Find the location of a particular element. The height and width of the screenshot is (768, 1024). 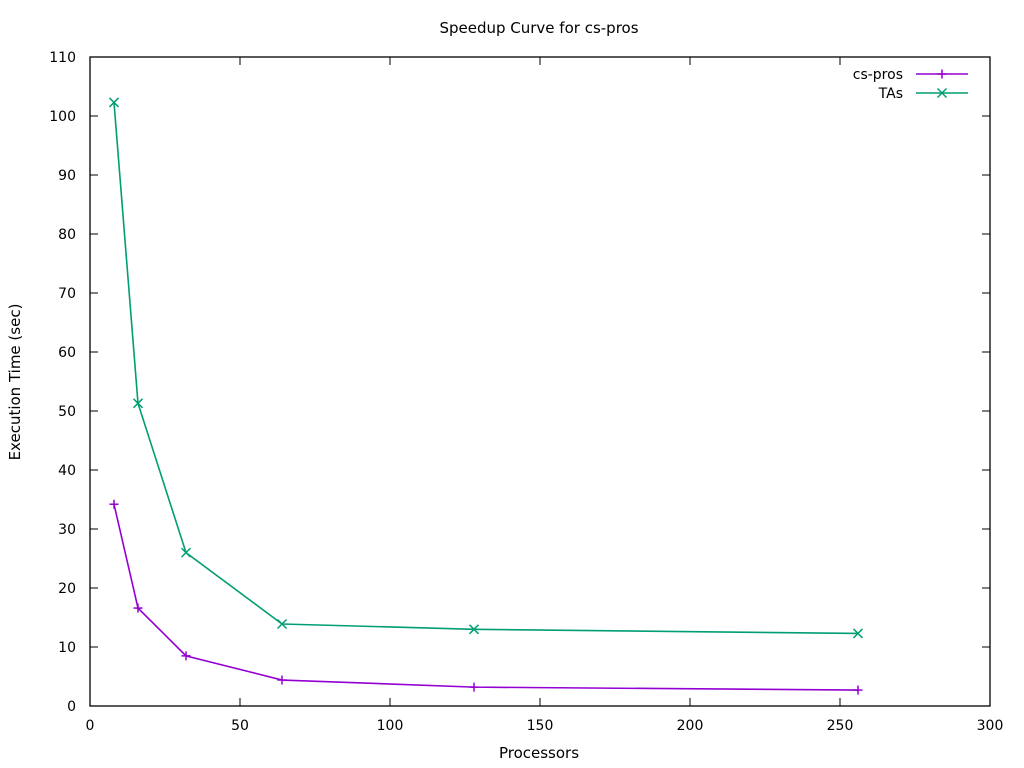

chart-title: Speedup Curve for cs-pros is located at coordinates (538, 28).